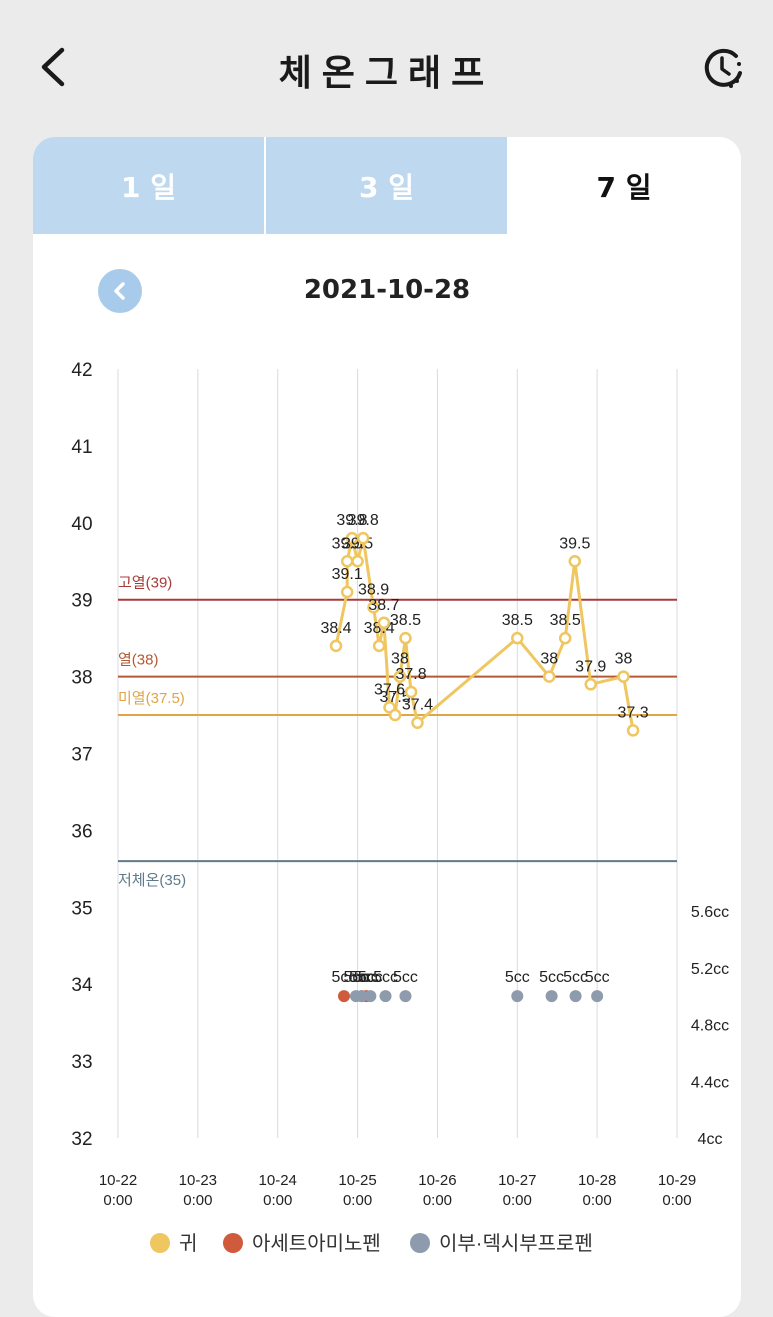  Describe the element at coordinates (417, 705) in the screenshot. I see `temperature-point-label: 37.4` at that location.